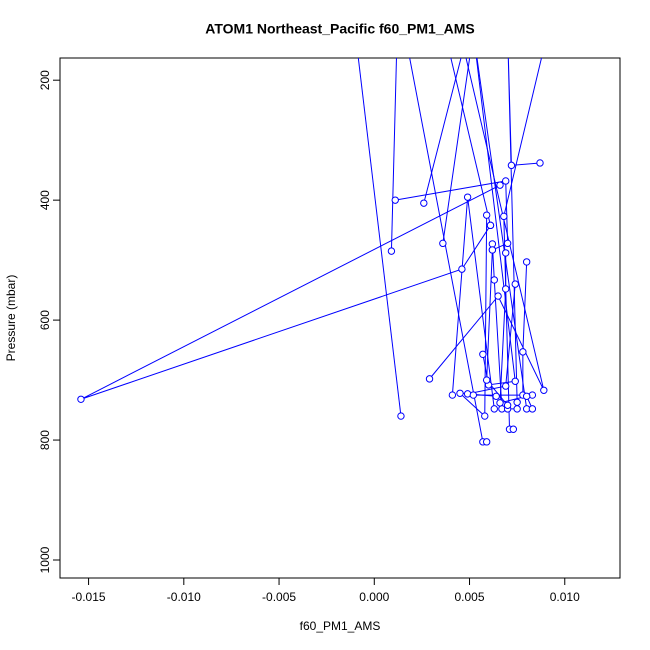 This screenshot has height=650, width=650. What do you see at coordinates (339, 29) in the screenshot?
I see `chart-title: ATOM1 Northeast_Pacific f60_PM1_AMS` at bounding box center [339, 29].